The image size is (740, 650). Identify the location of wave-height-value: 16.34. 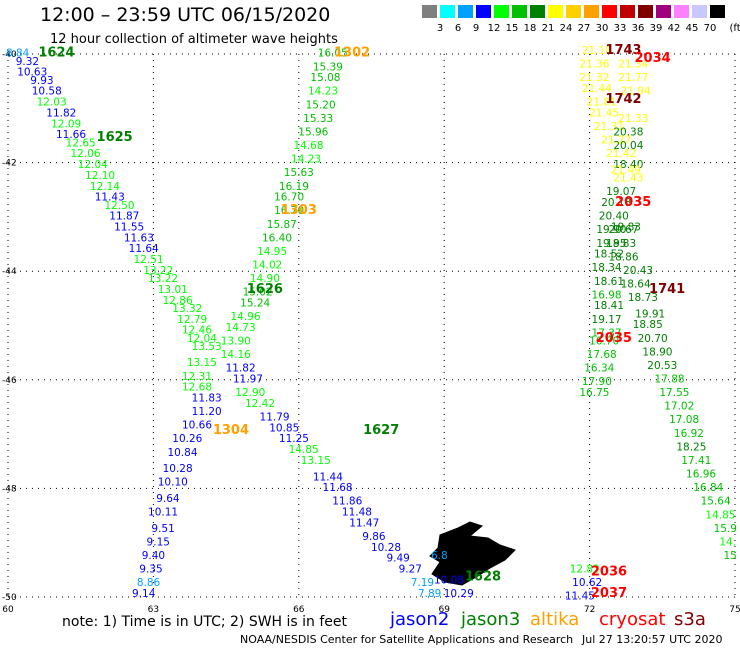
(599, 369).